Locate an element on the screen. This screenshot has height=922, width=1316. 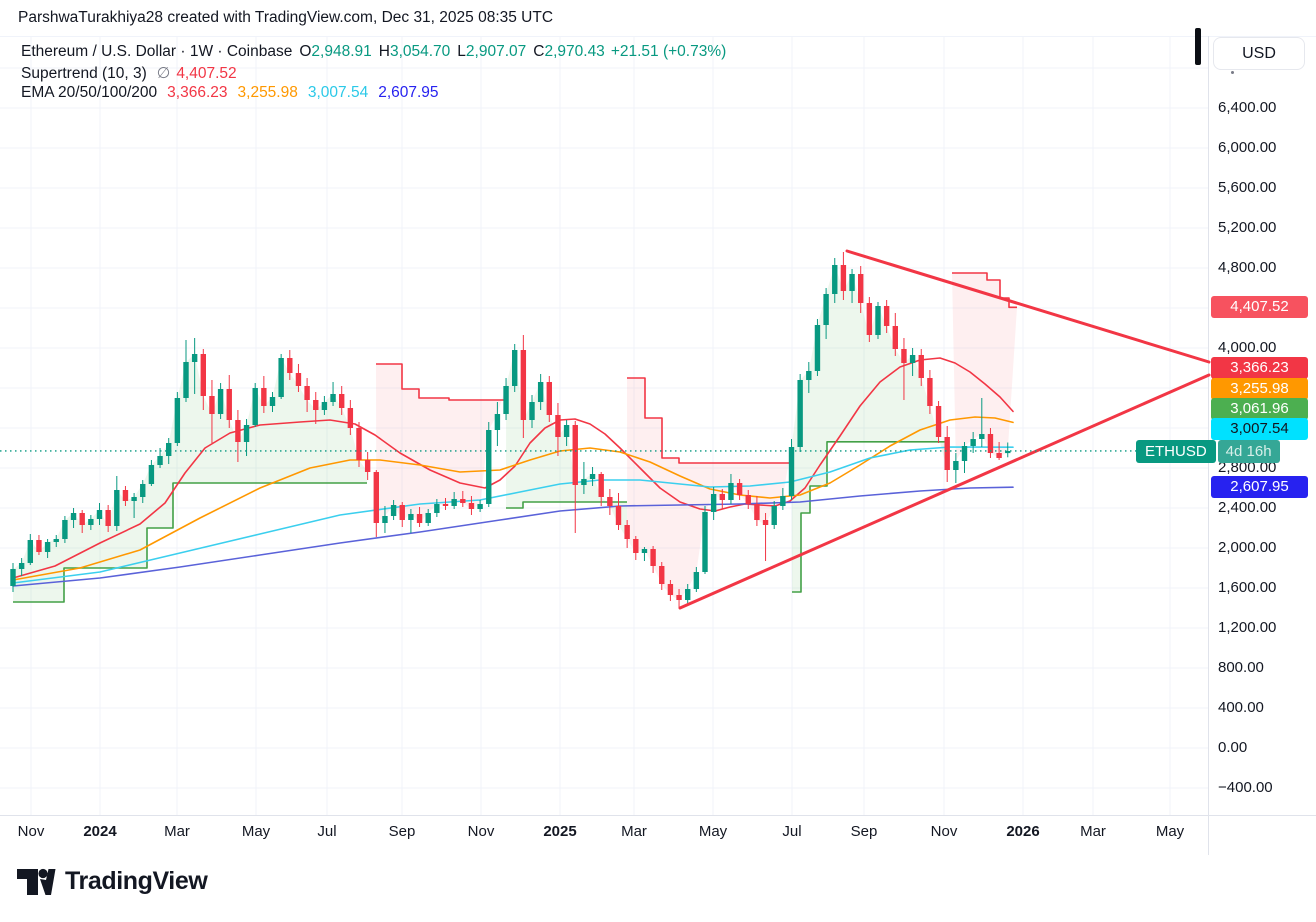
price-tick: −400.00 is located at coordinates (1245, 787).